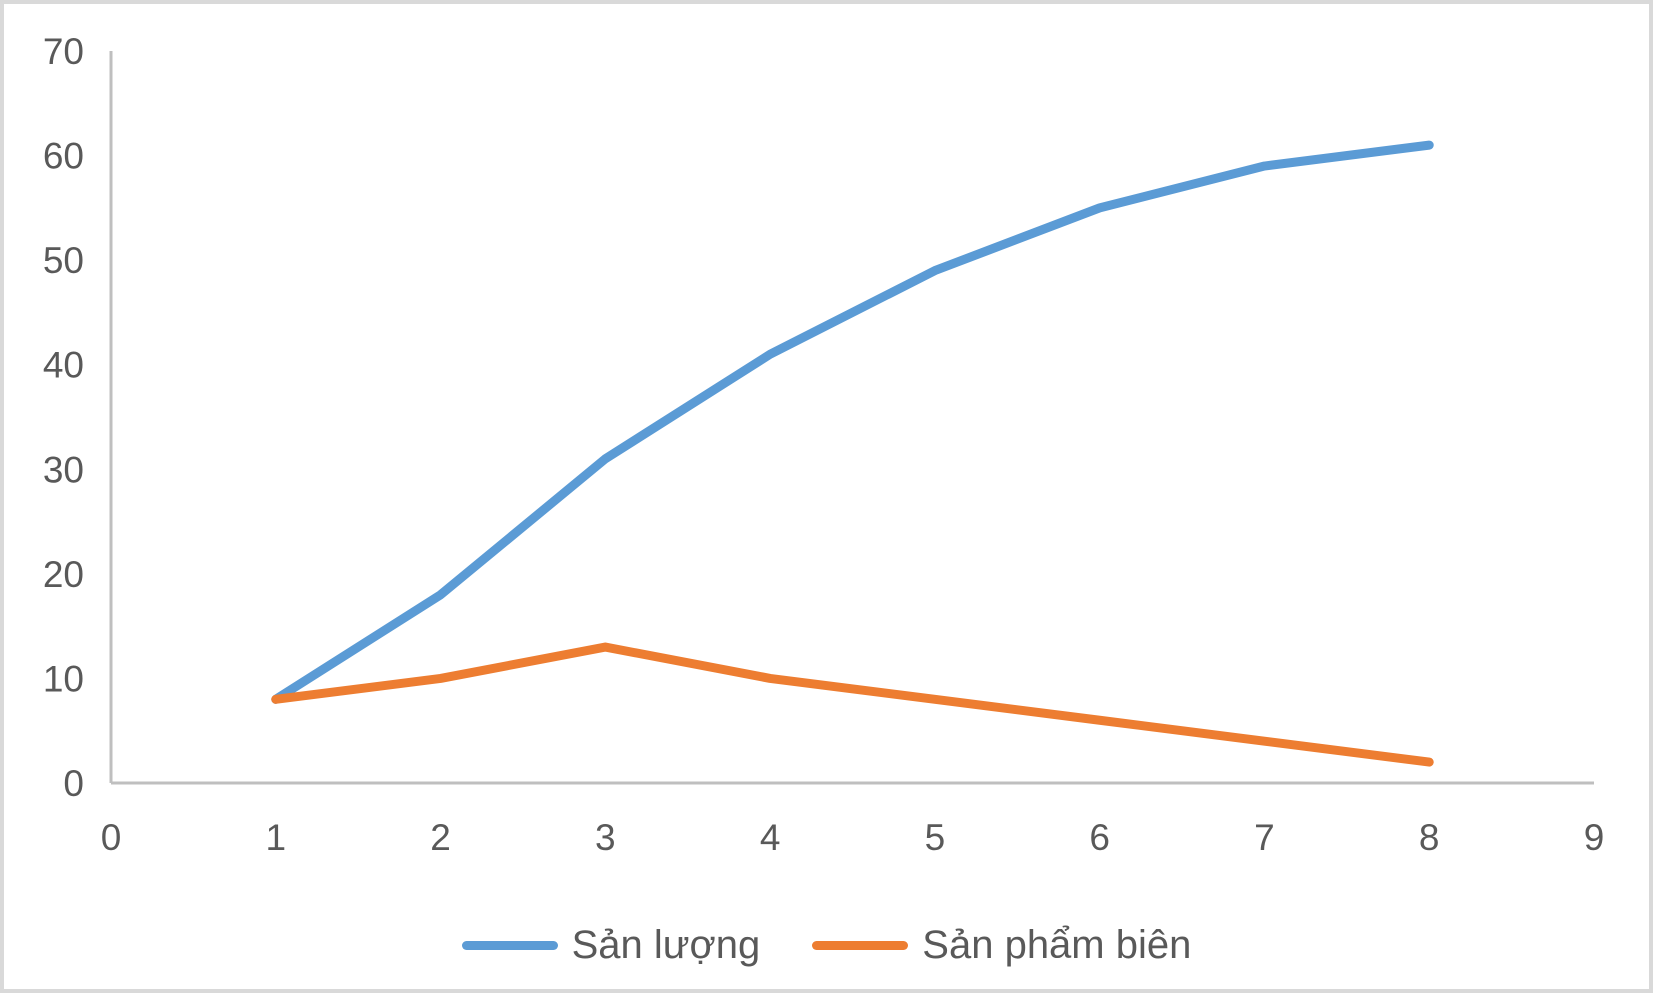  What do you see at coordinates (111, 837) in the screenshot?
I see `x-tick-label: 0` at bounding box center [111, 837].